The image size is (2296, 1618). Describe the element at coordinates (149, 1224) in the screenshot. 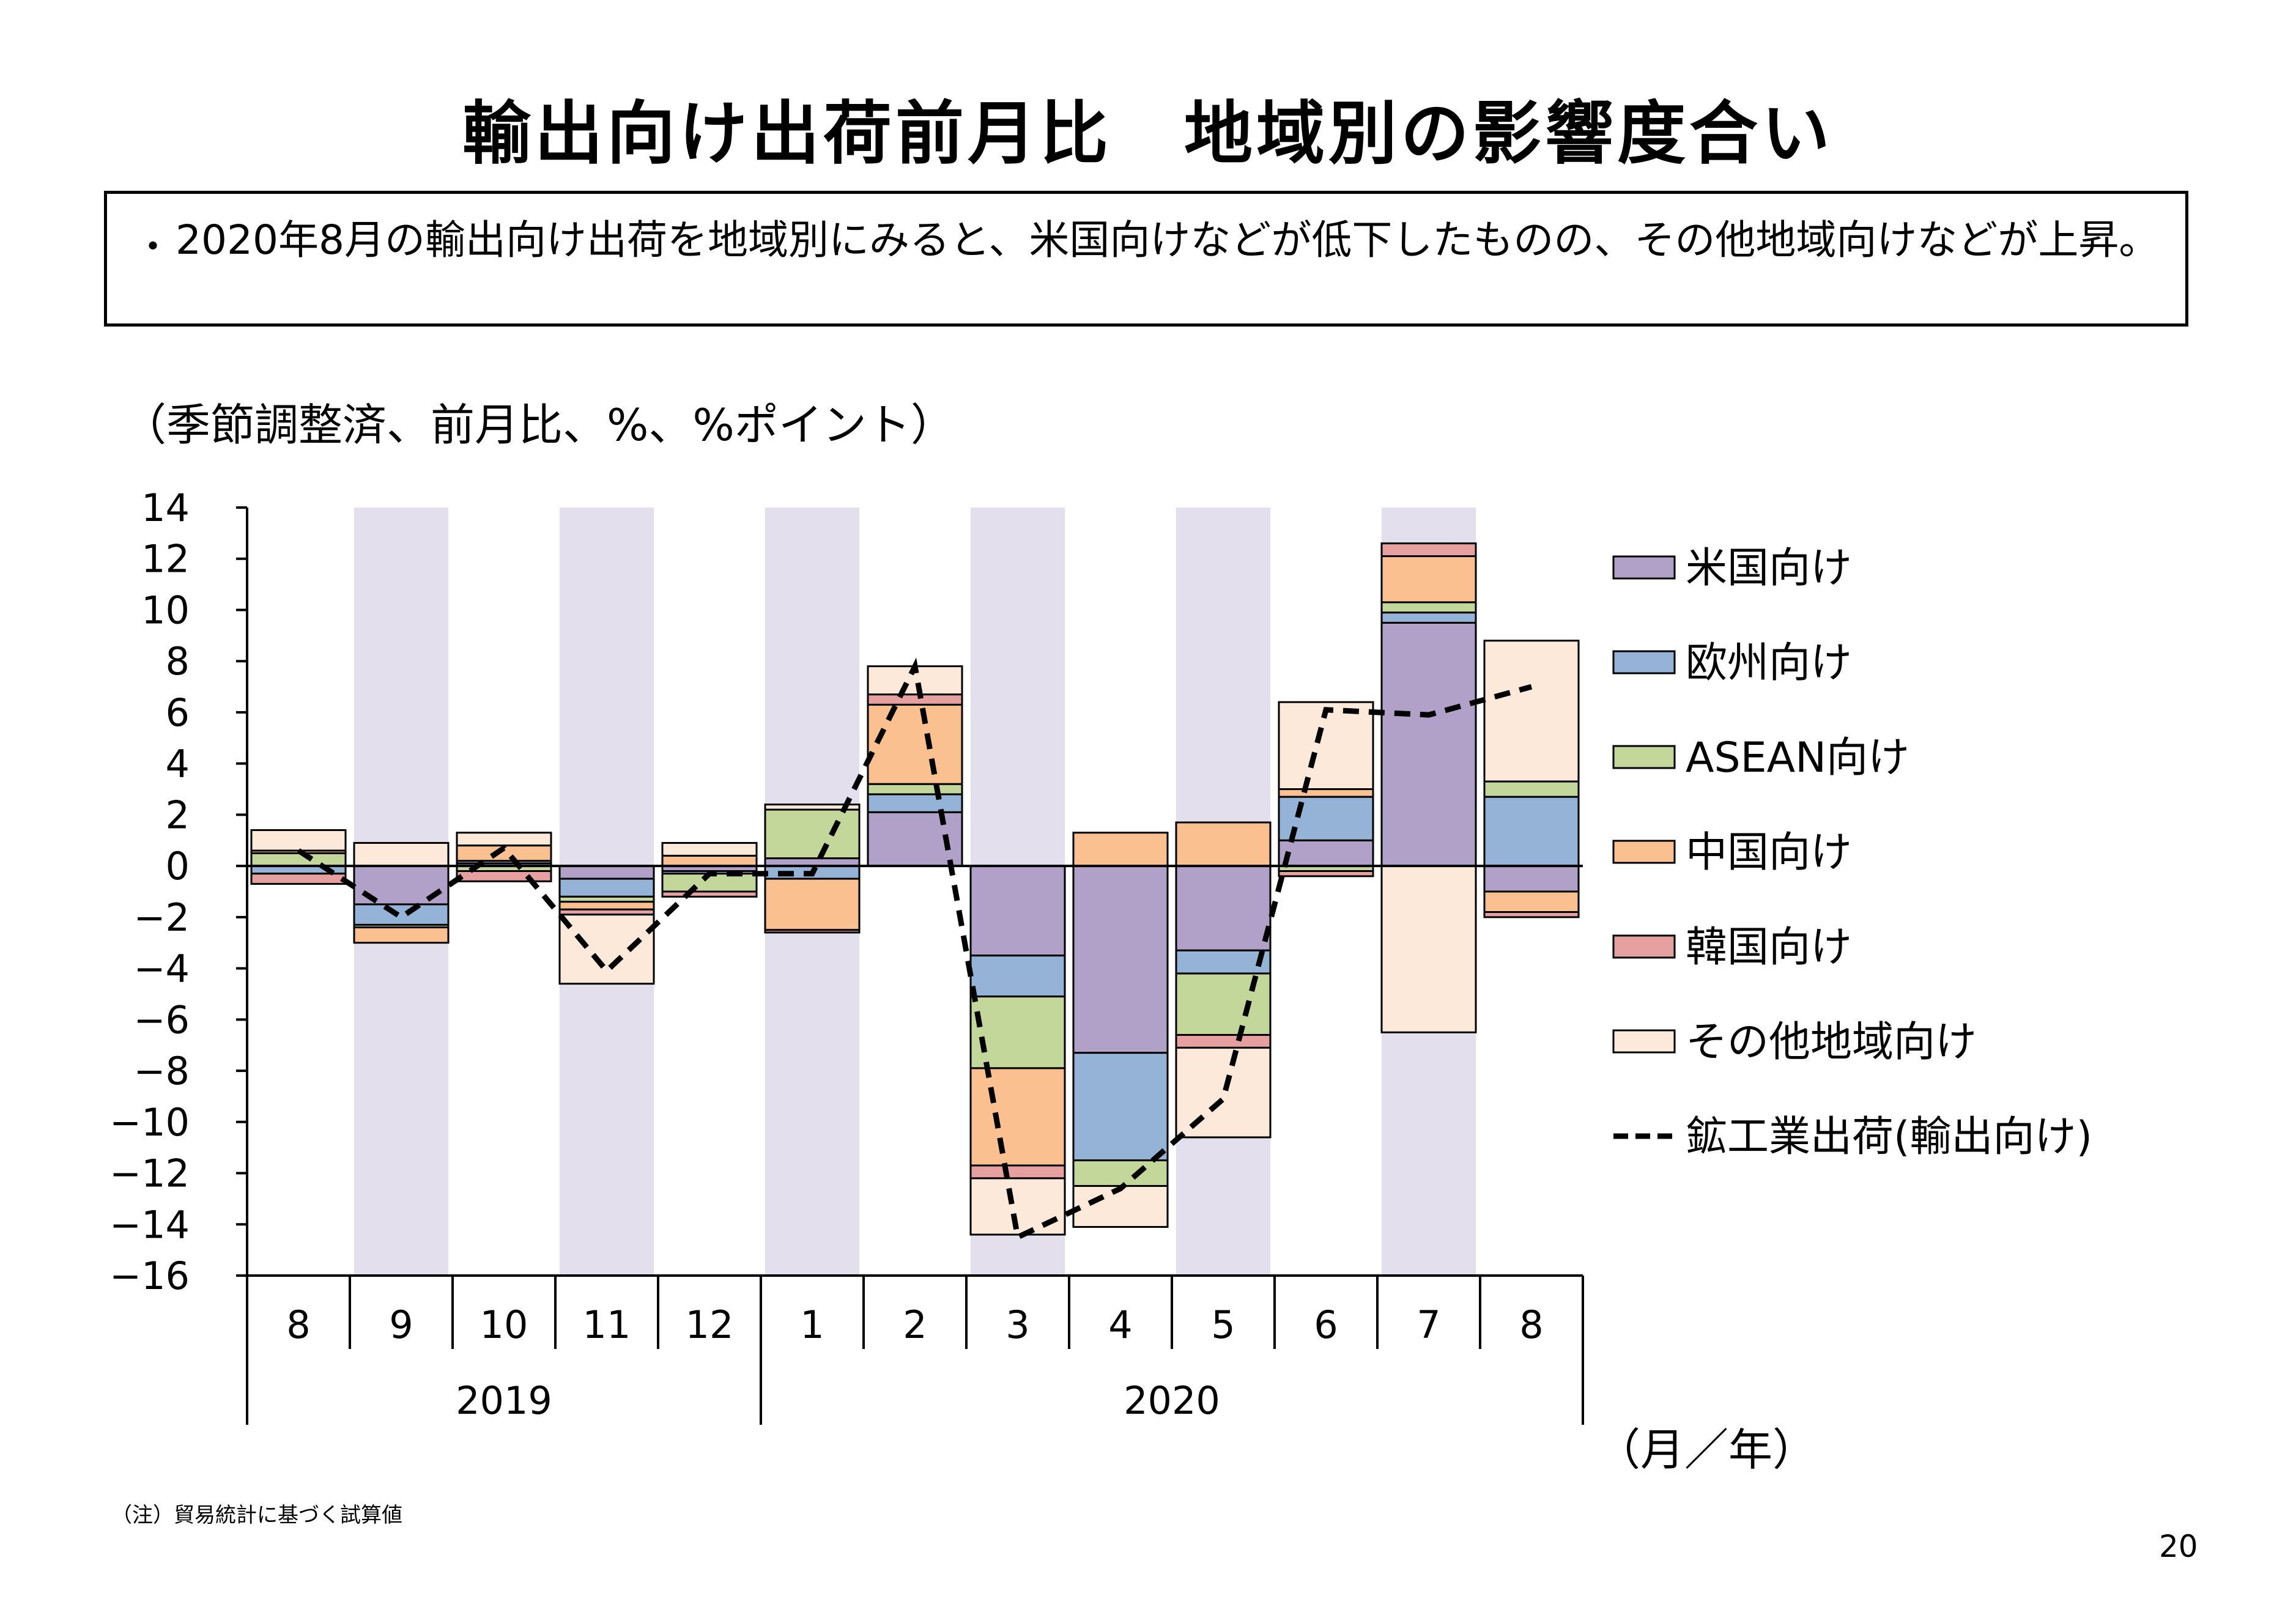

I see `y-tick-label: −14` at that location.